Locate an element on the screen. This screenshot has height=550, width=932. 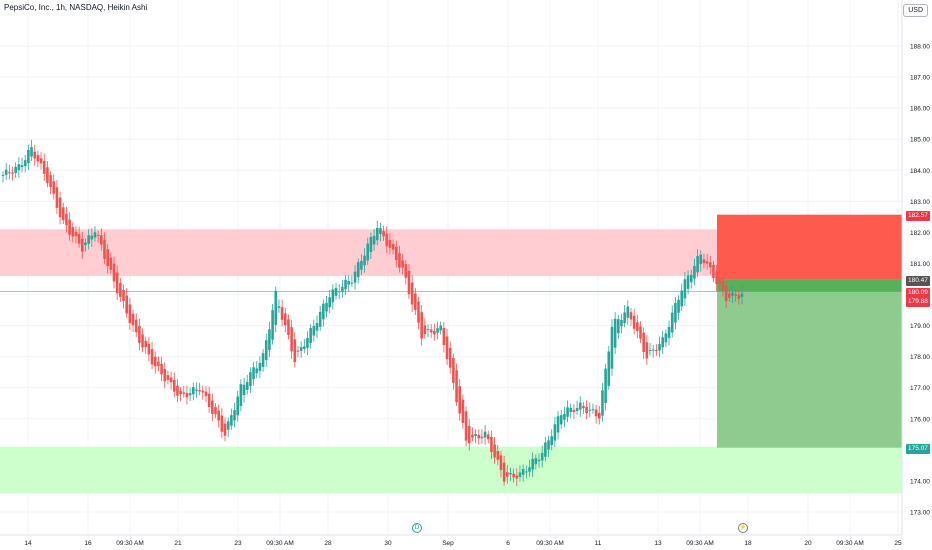
y-tick-label: 186.00 is located at coordinates (920, 109).